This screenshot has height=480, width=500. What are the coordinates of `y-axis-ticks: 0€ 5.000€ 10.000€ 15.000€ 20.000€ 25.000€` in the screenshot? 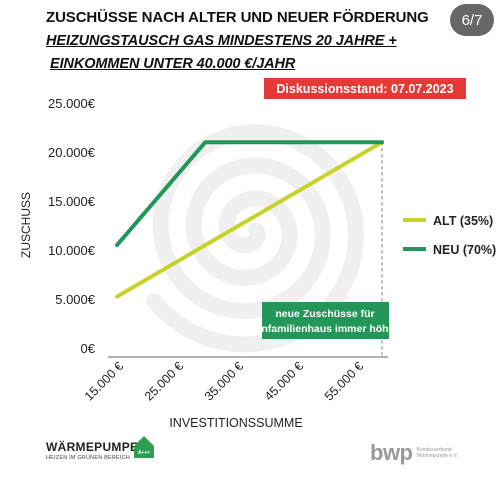 It's located at (72, 226).